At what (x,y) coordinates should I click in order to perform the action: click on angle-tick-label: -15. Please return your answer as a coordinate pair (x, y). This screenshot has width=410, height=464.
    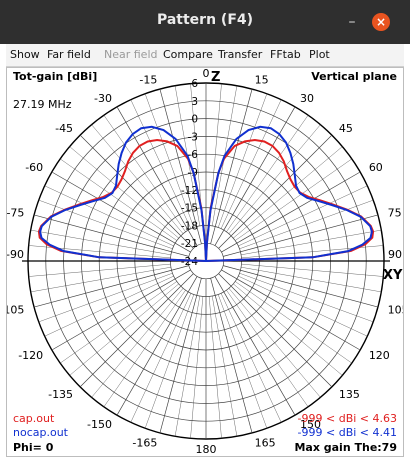
    Looking at the image, I should click on (148, 79).